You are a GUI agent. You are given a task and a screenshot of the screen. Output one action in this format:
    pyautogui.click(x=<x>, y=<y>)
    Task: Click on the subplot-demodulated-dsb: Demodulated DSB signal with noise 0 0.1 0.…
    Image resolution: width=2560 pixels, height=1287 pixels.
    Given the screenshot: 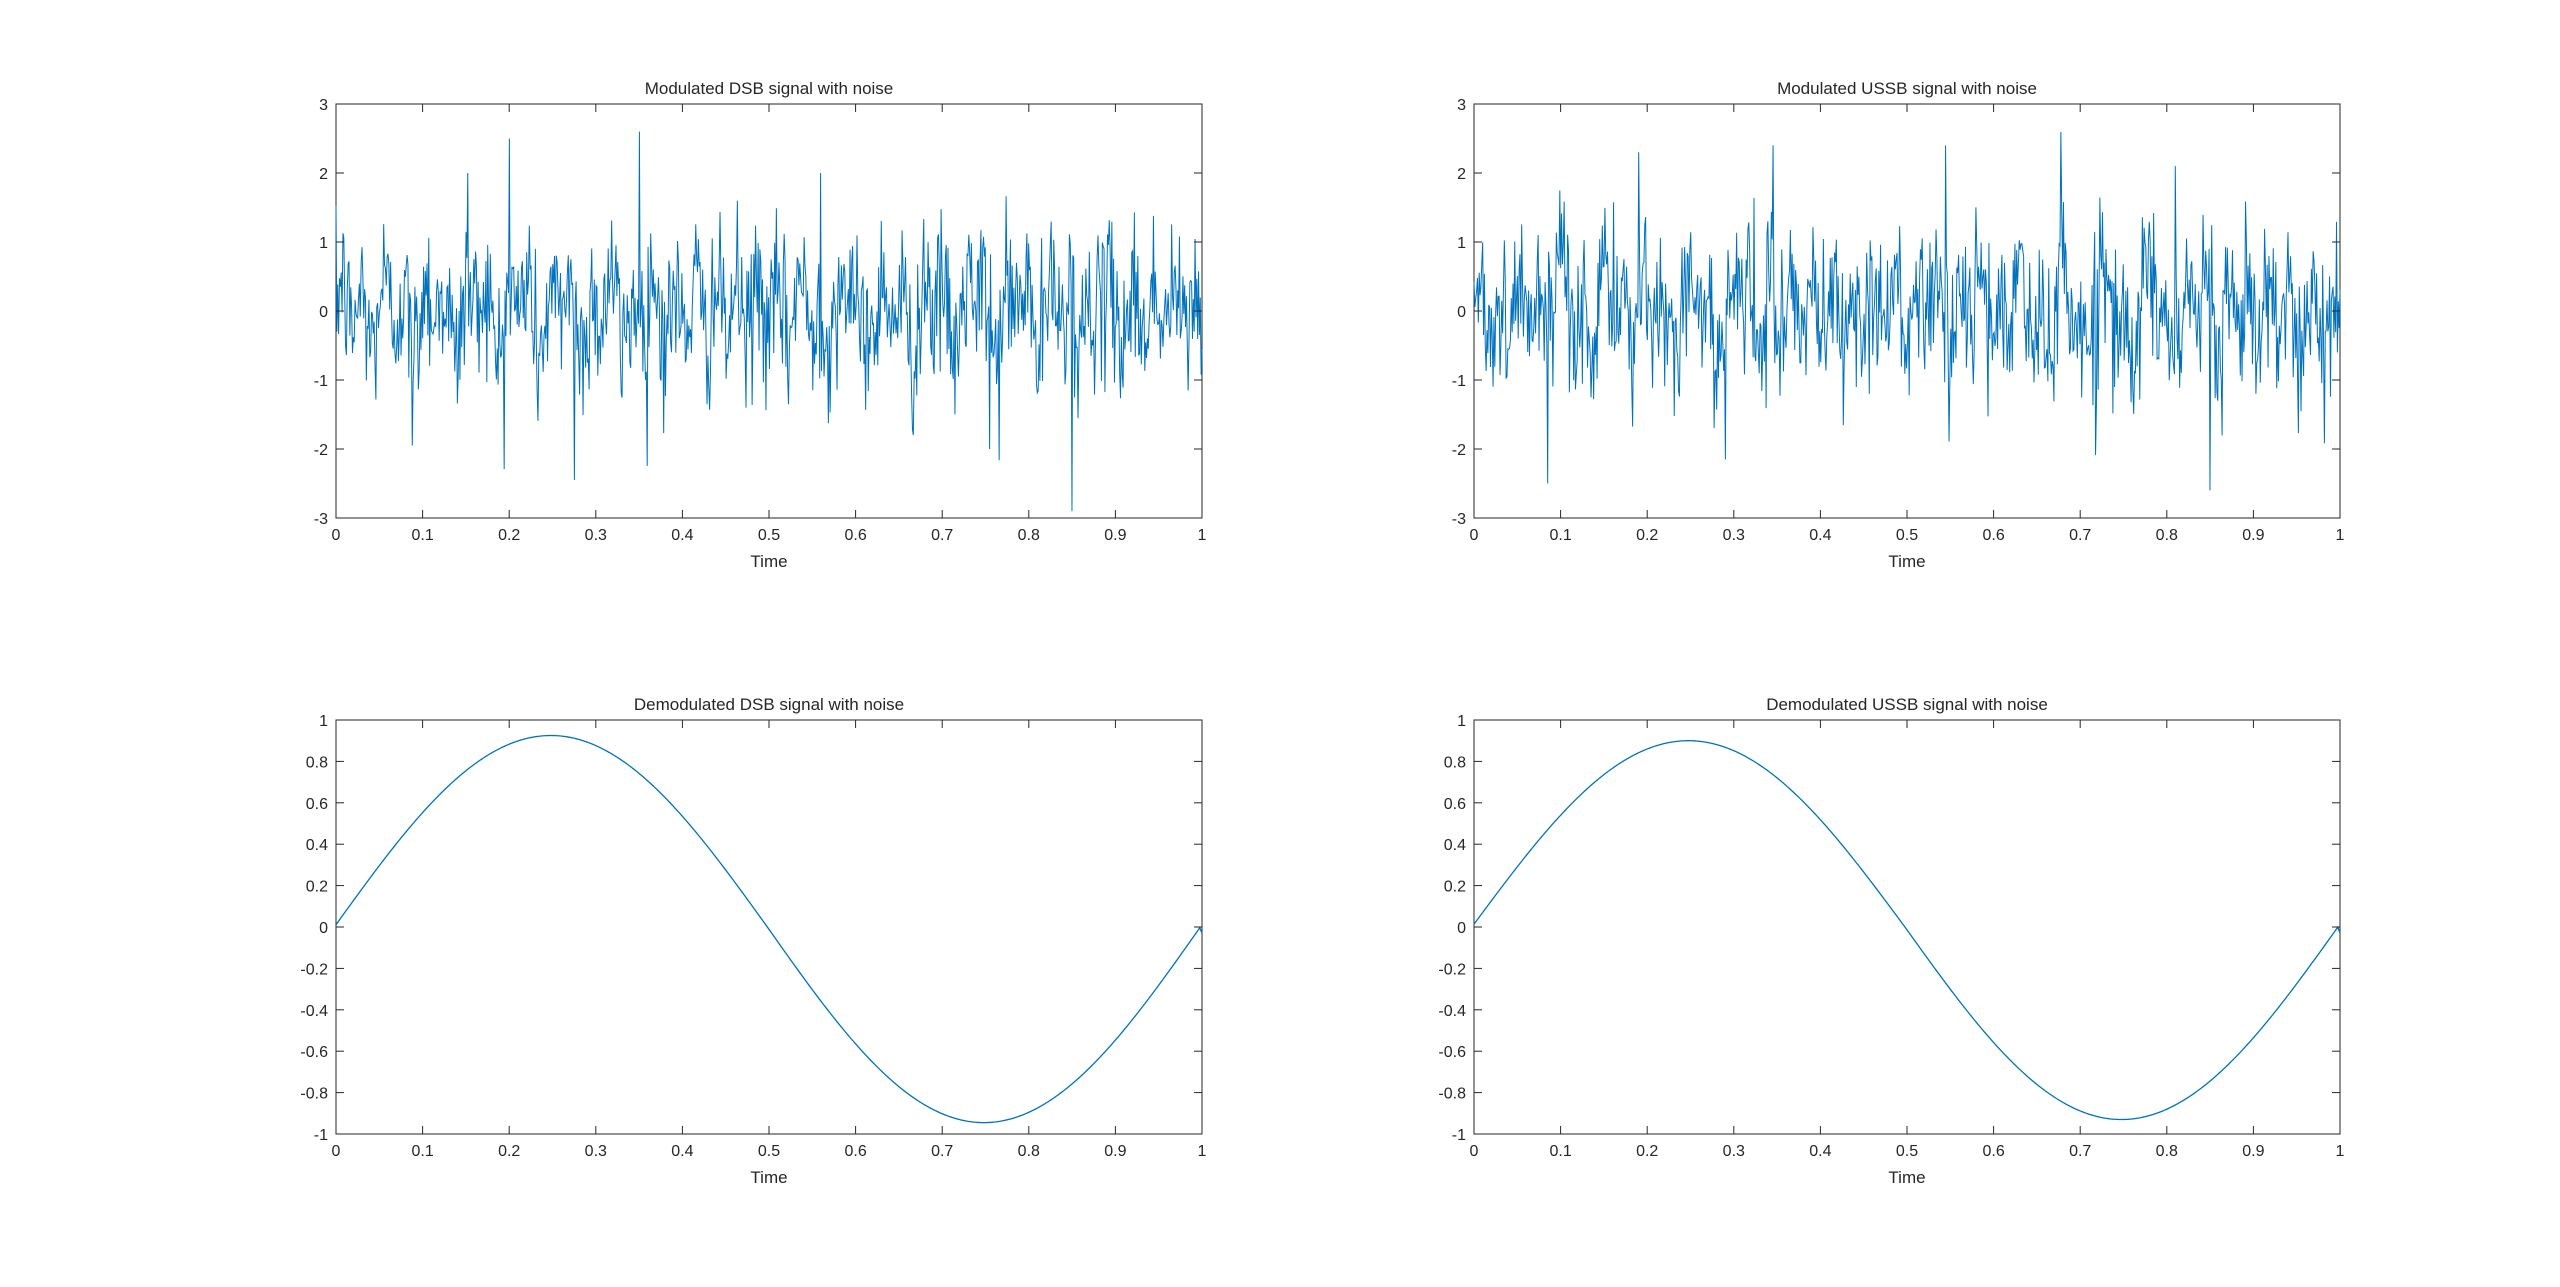 What is the action you would take?
    pyautogui.click(x=753, y=941)
    